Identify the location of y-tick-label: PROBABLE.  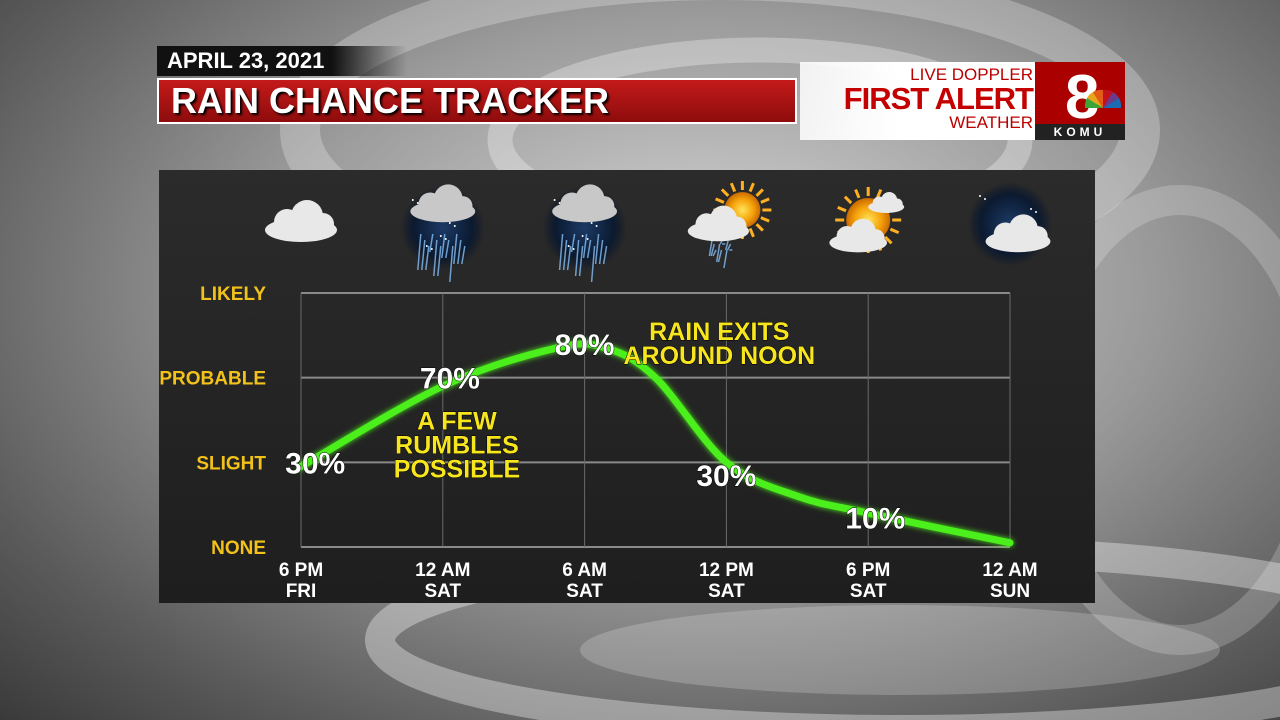
(212, 379).